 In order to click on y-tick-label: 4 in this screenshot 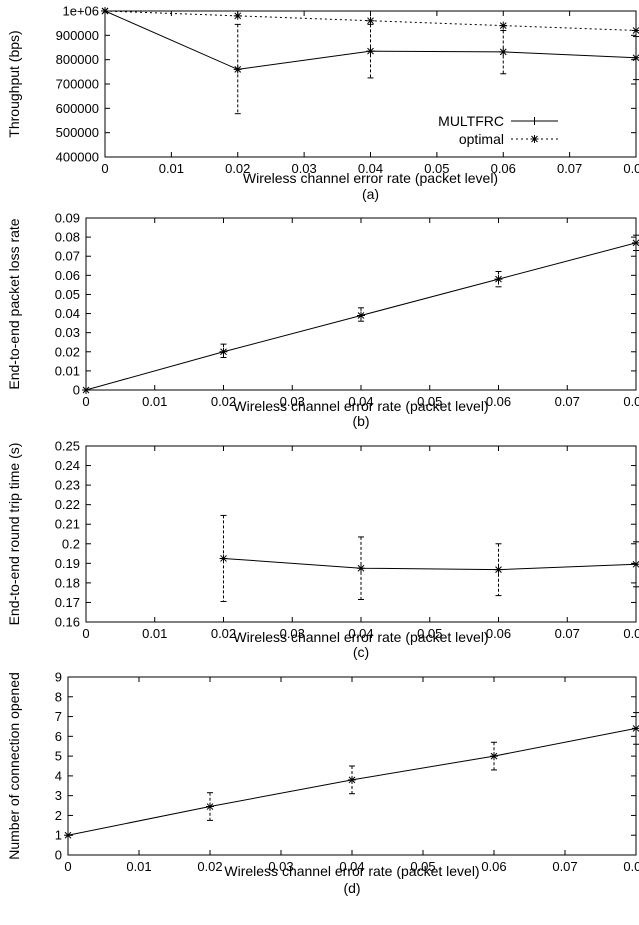, I will do `click(58, 775)`.